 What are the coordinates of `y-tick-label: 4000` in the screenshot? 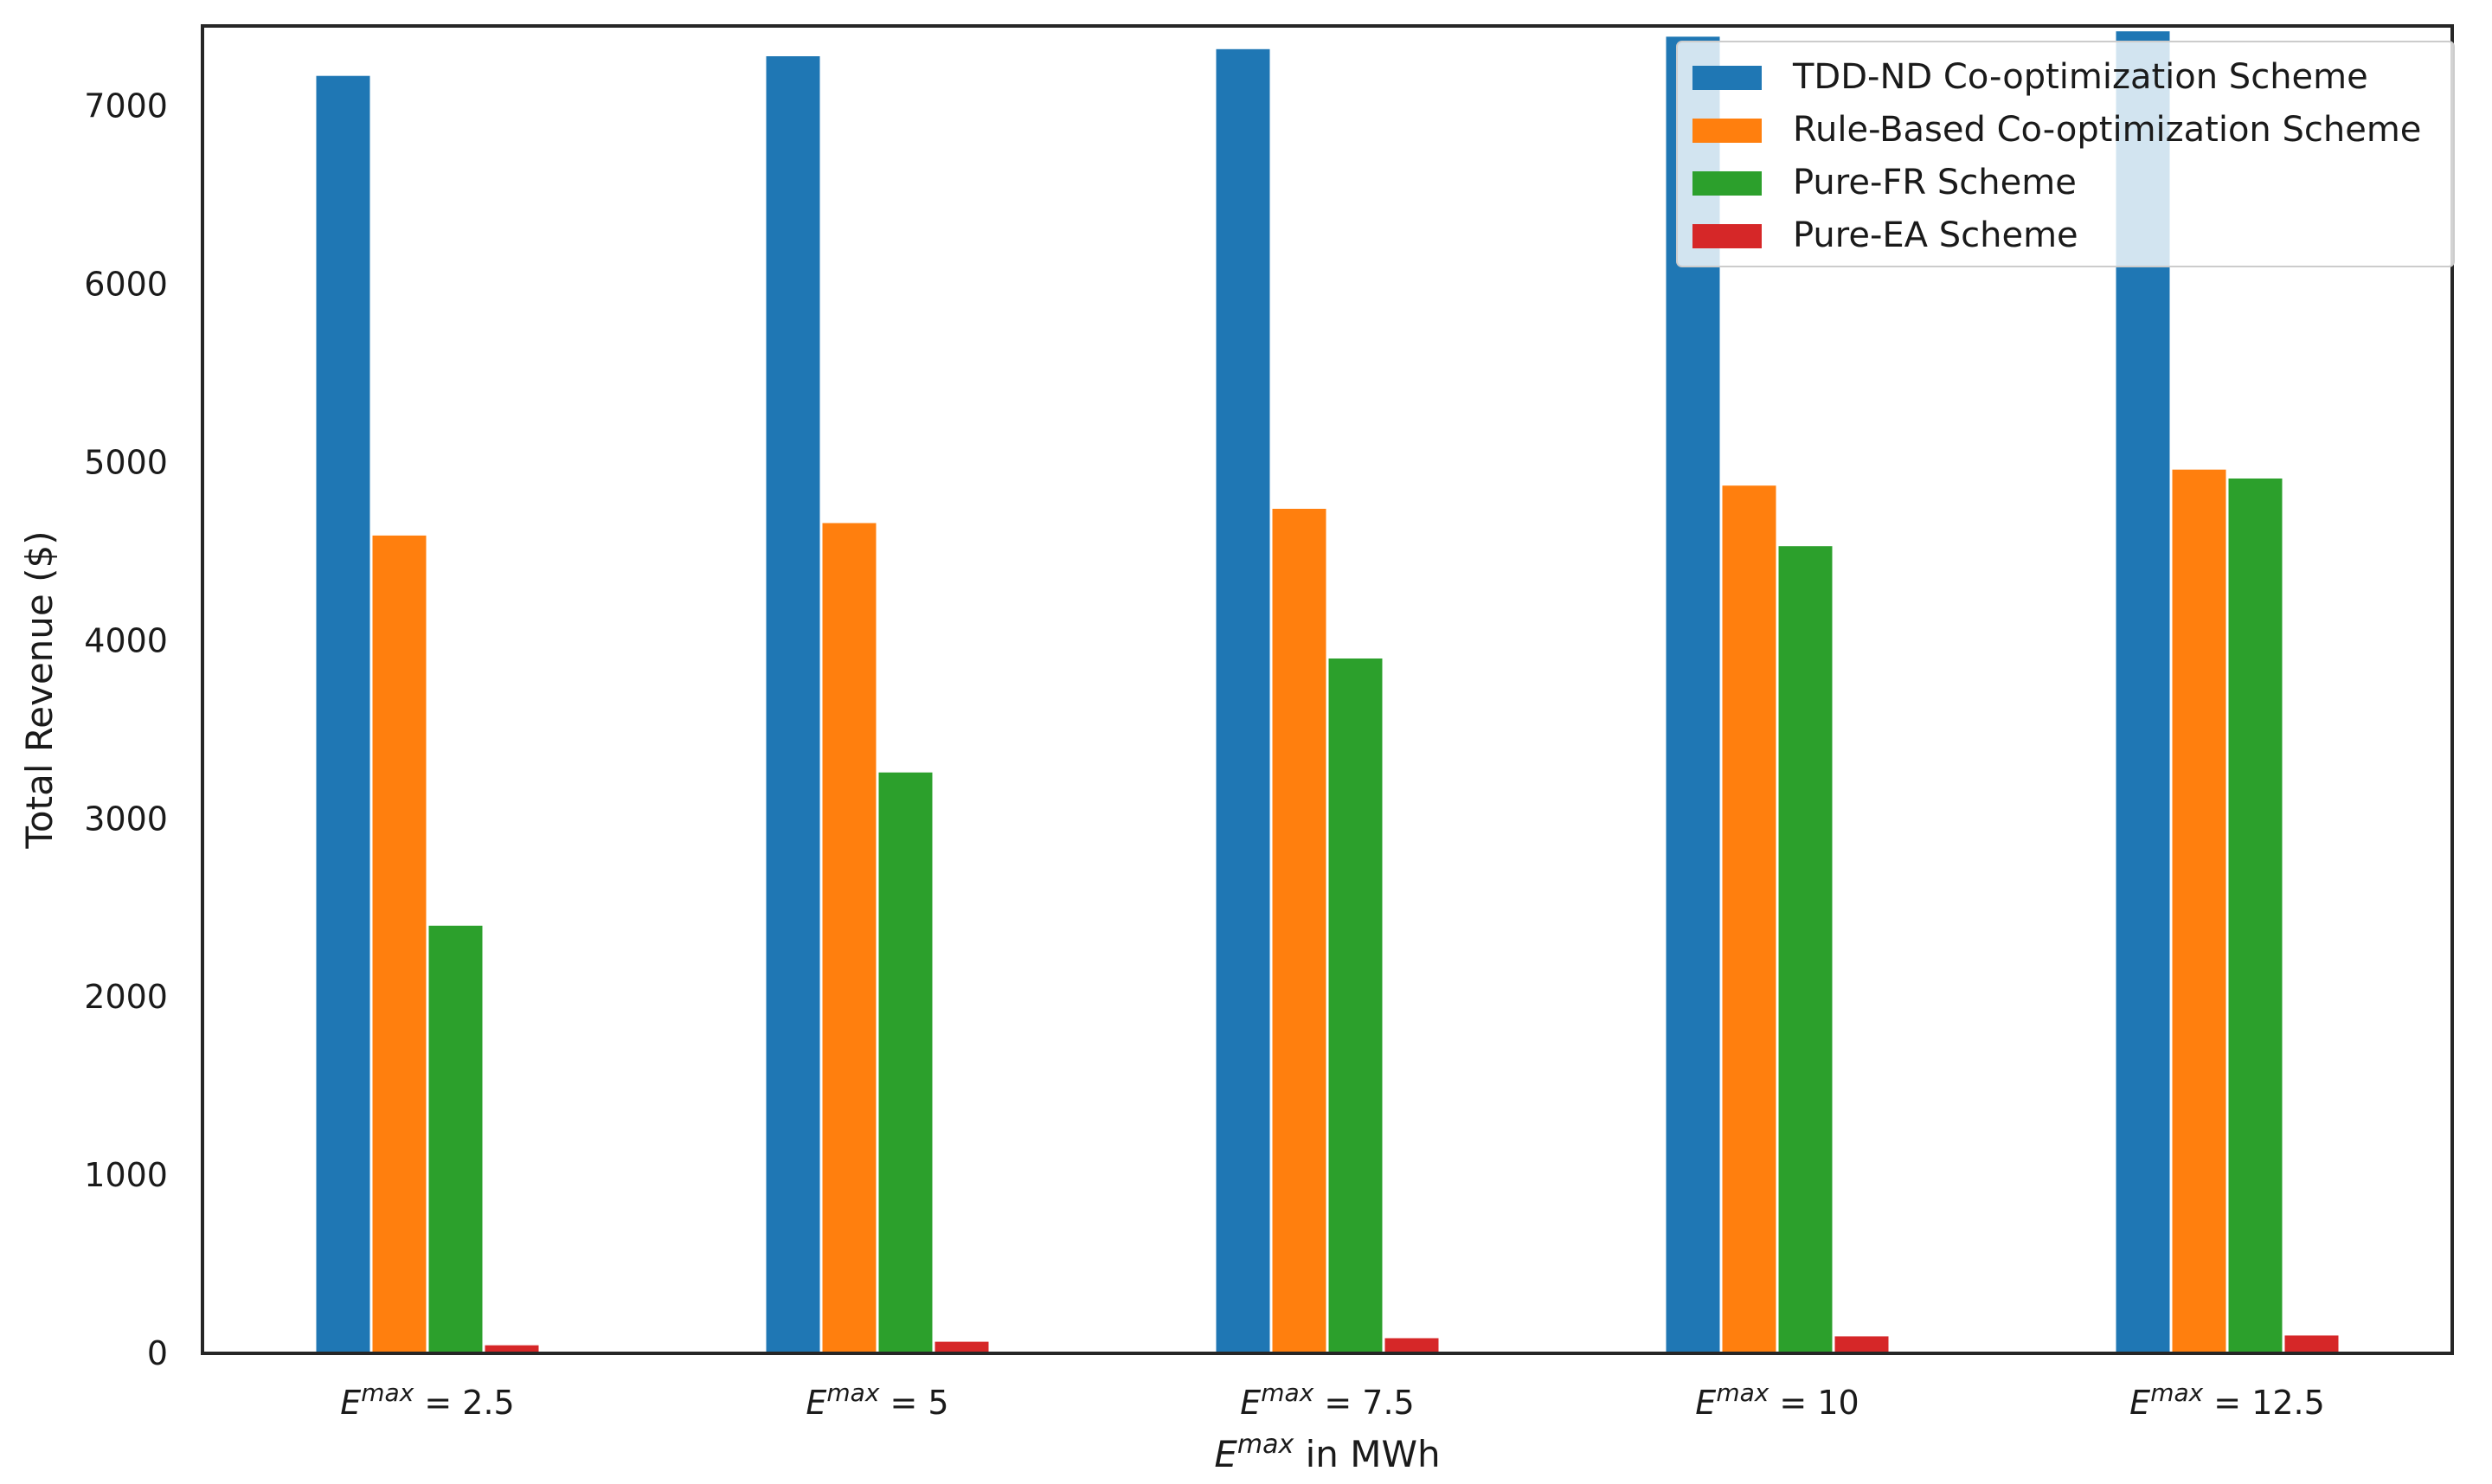 It's located at (126, 640).